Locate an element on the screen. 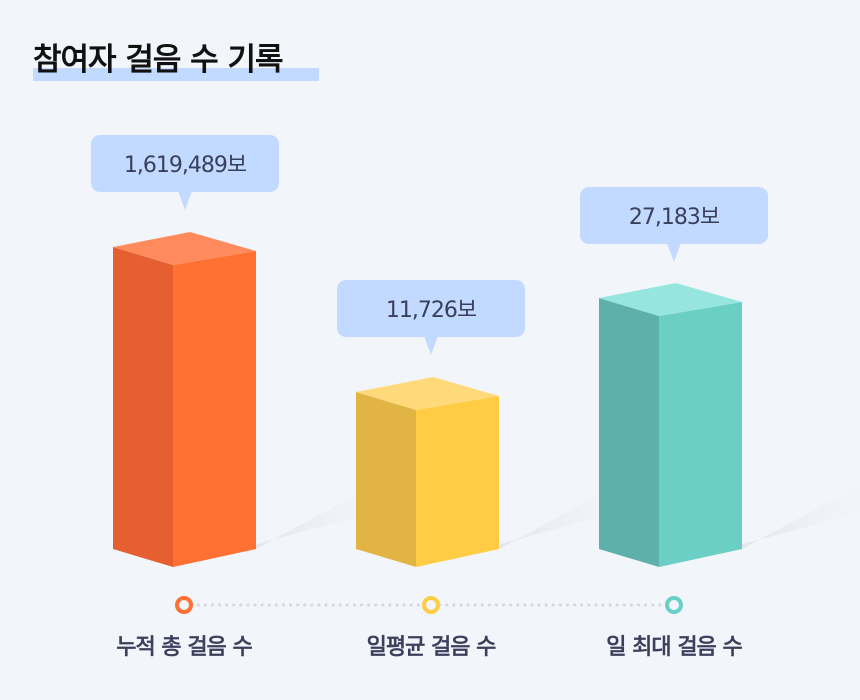 This screenshot has height=700, width=860. category-label: 일 최대 걸음 수 is located at coordinates (674, 647).